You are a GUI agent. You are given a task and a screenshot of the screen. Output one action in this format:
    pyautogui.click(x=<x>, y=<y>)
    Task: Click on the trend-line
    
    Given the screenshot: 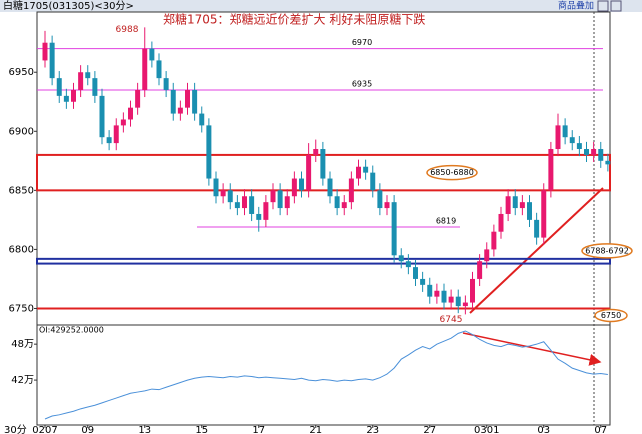 What is the action you would take?
    pyautogui.click(x=536, y=250)
    